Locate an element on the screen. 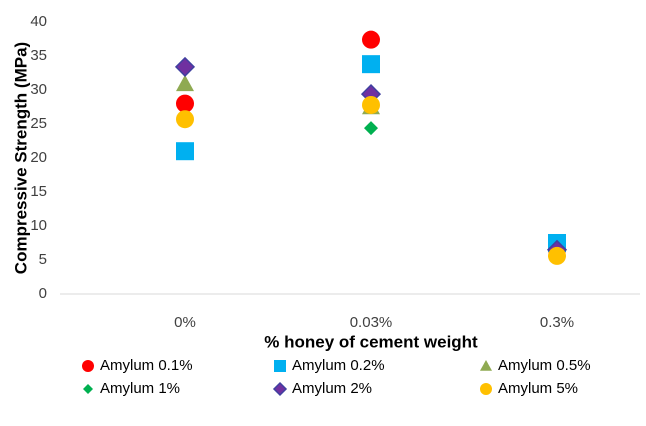  legend-label: Amylum 0.1% is located at coordinates (146, 365).